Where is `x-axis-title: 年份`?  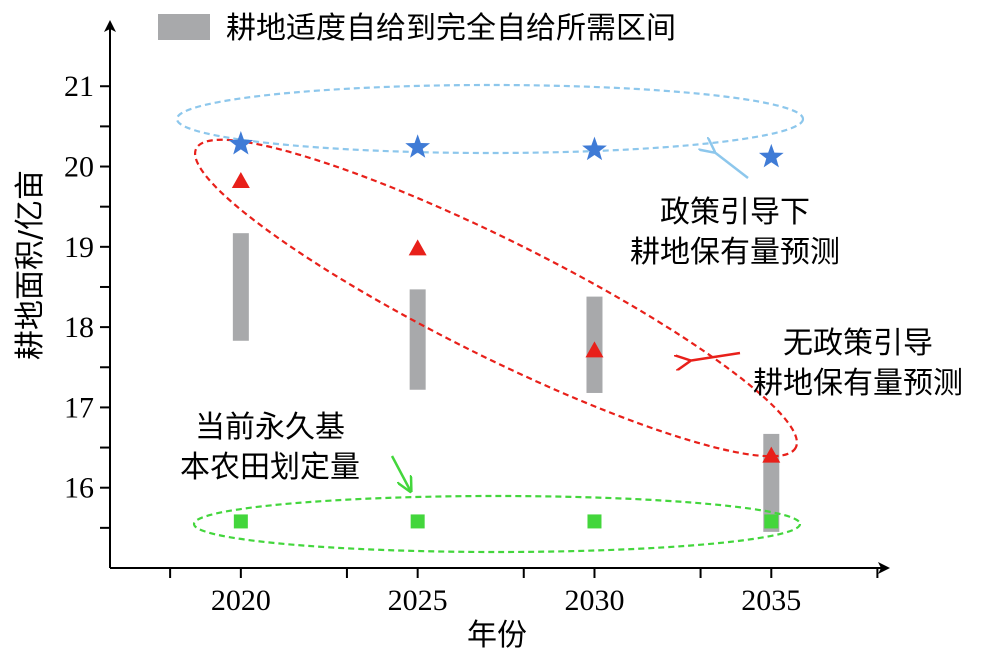 x-axis-title: 年份 is located at coordinates (497, 635).